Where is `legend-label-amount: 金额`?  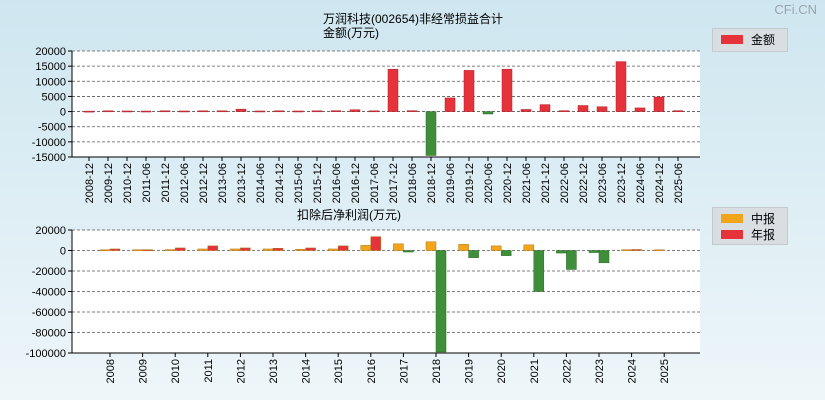
legend-label-amount: 金额 is located at coordinates (763, 39).